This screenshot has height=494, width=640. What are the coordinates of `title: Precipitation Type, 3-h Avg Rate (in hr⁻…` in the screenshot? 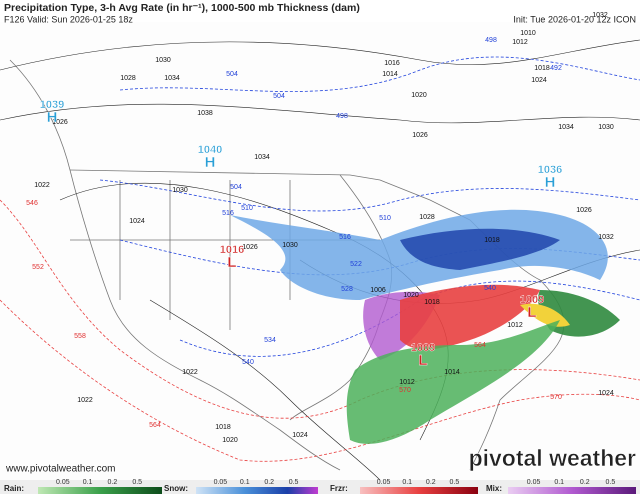 It's located at (182, 8).